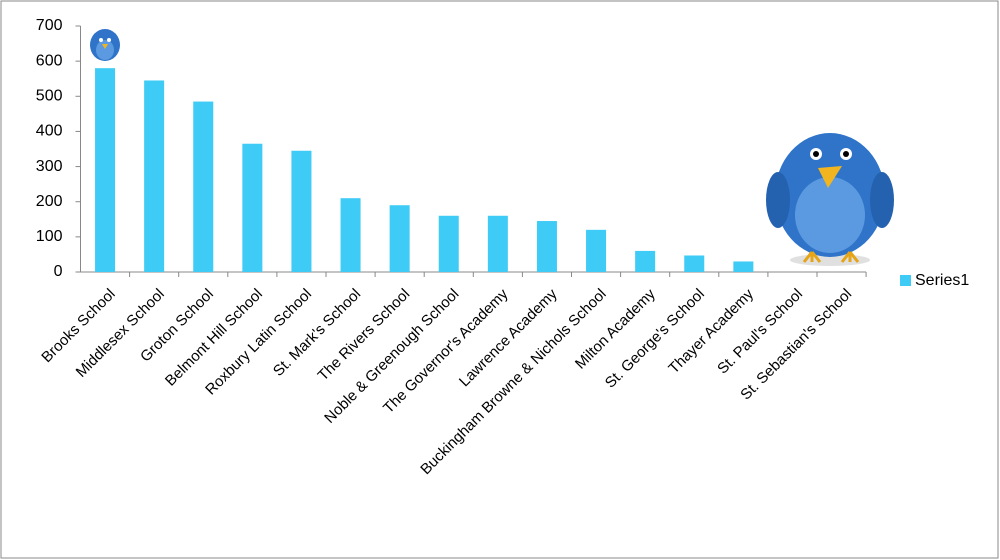 The width and height of the screenshot is (1000, 560). I want to click on legend-swatch, so click(905, 280).